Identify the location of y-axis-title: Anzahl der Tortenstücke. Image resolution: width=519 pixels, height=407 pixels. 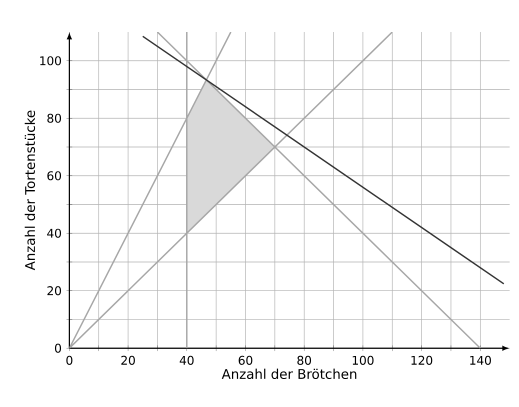
(30, 190).